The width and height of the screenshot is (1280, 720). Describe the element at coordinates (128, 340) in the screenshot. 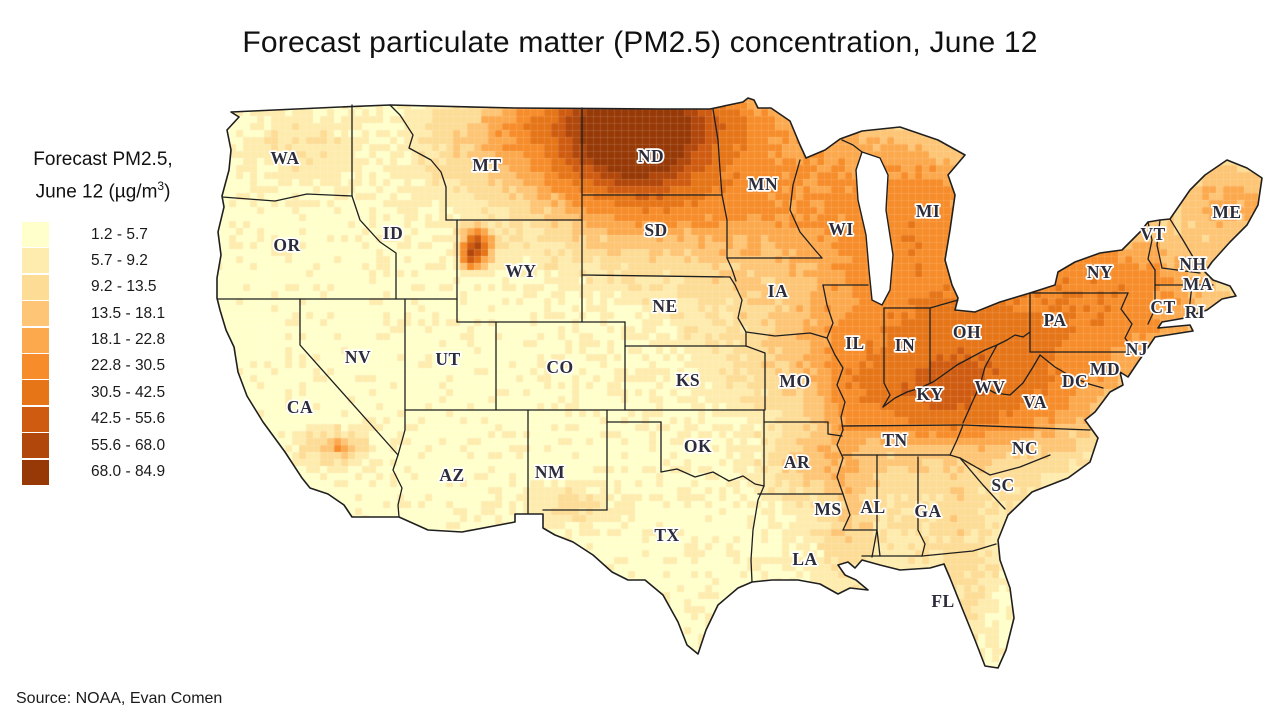

I see `legend-bin-label: 18.1 - 22.8` at that location.